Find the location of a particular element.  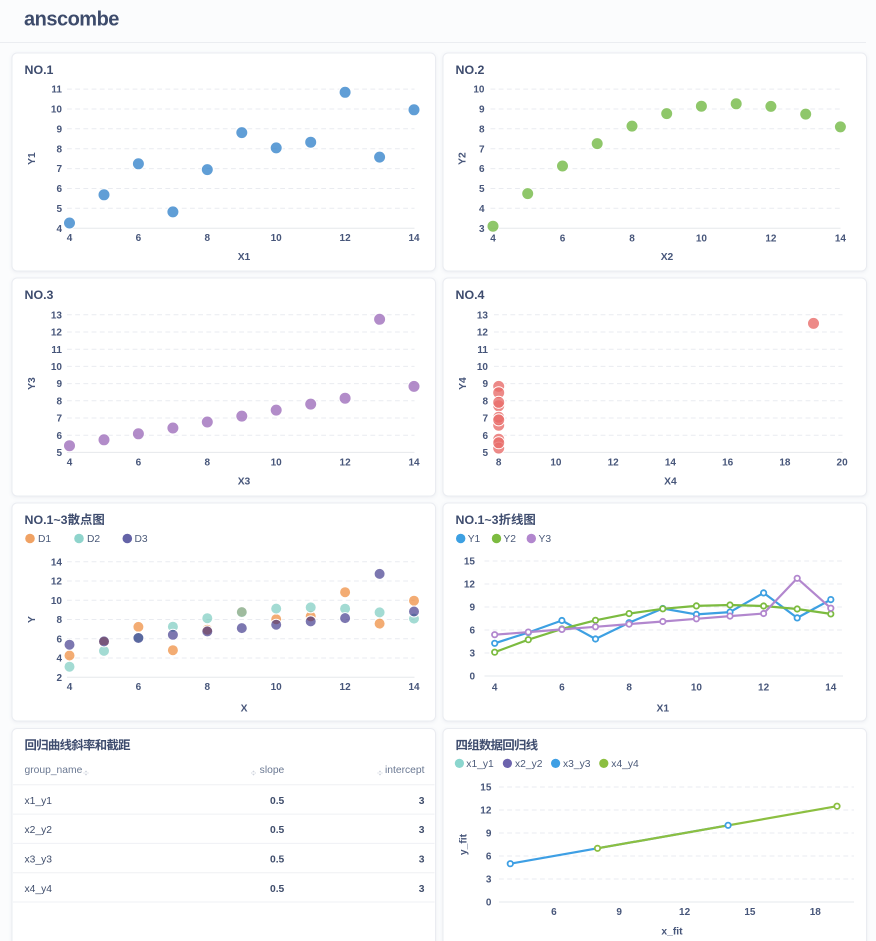

svg-text: NO.4 is located at coordinates (470, 295).